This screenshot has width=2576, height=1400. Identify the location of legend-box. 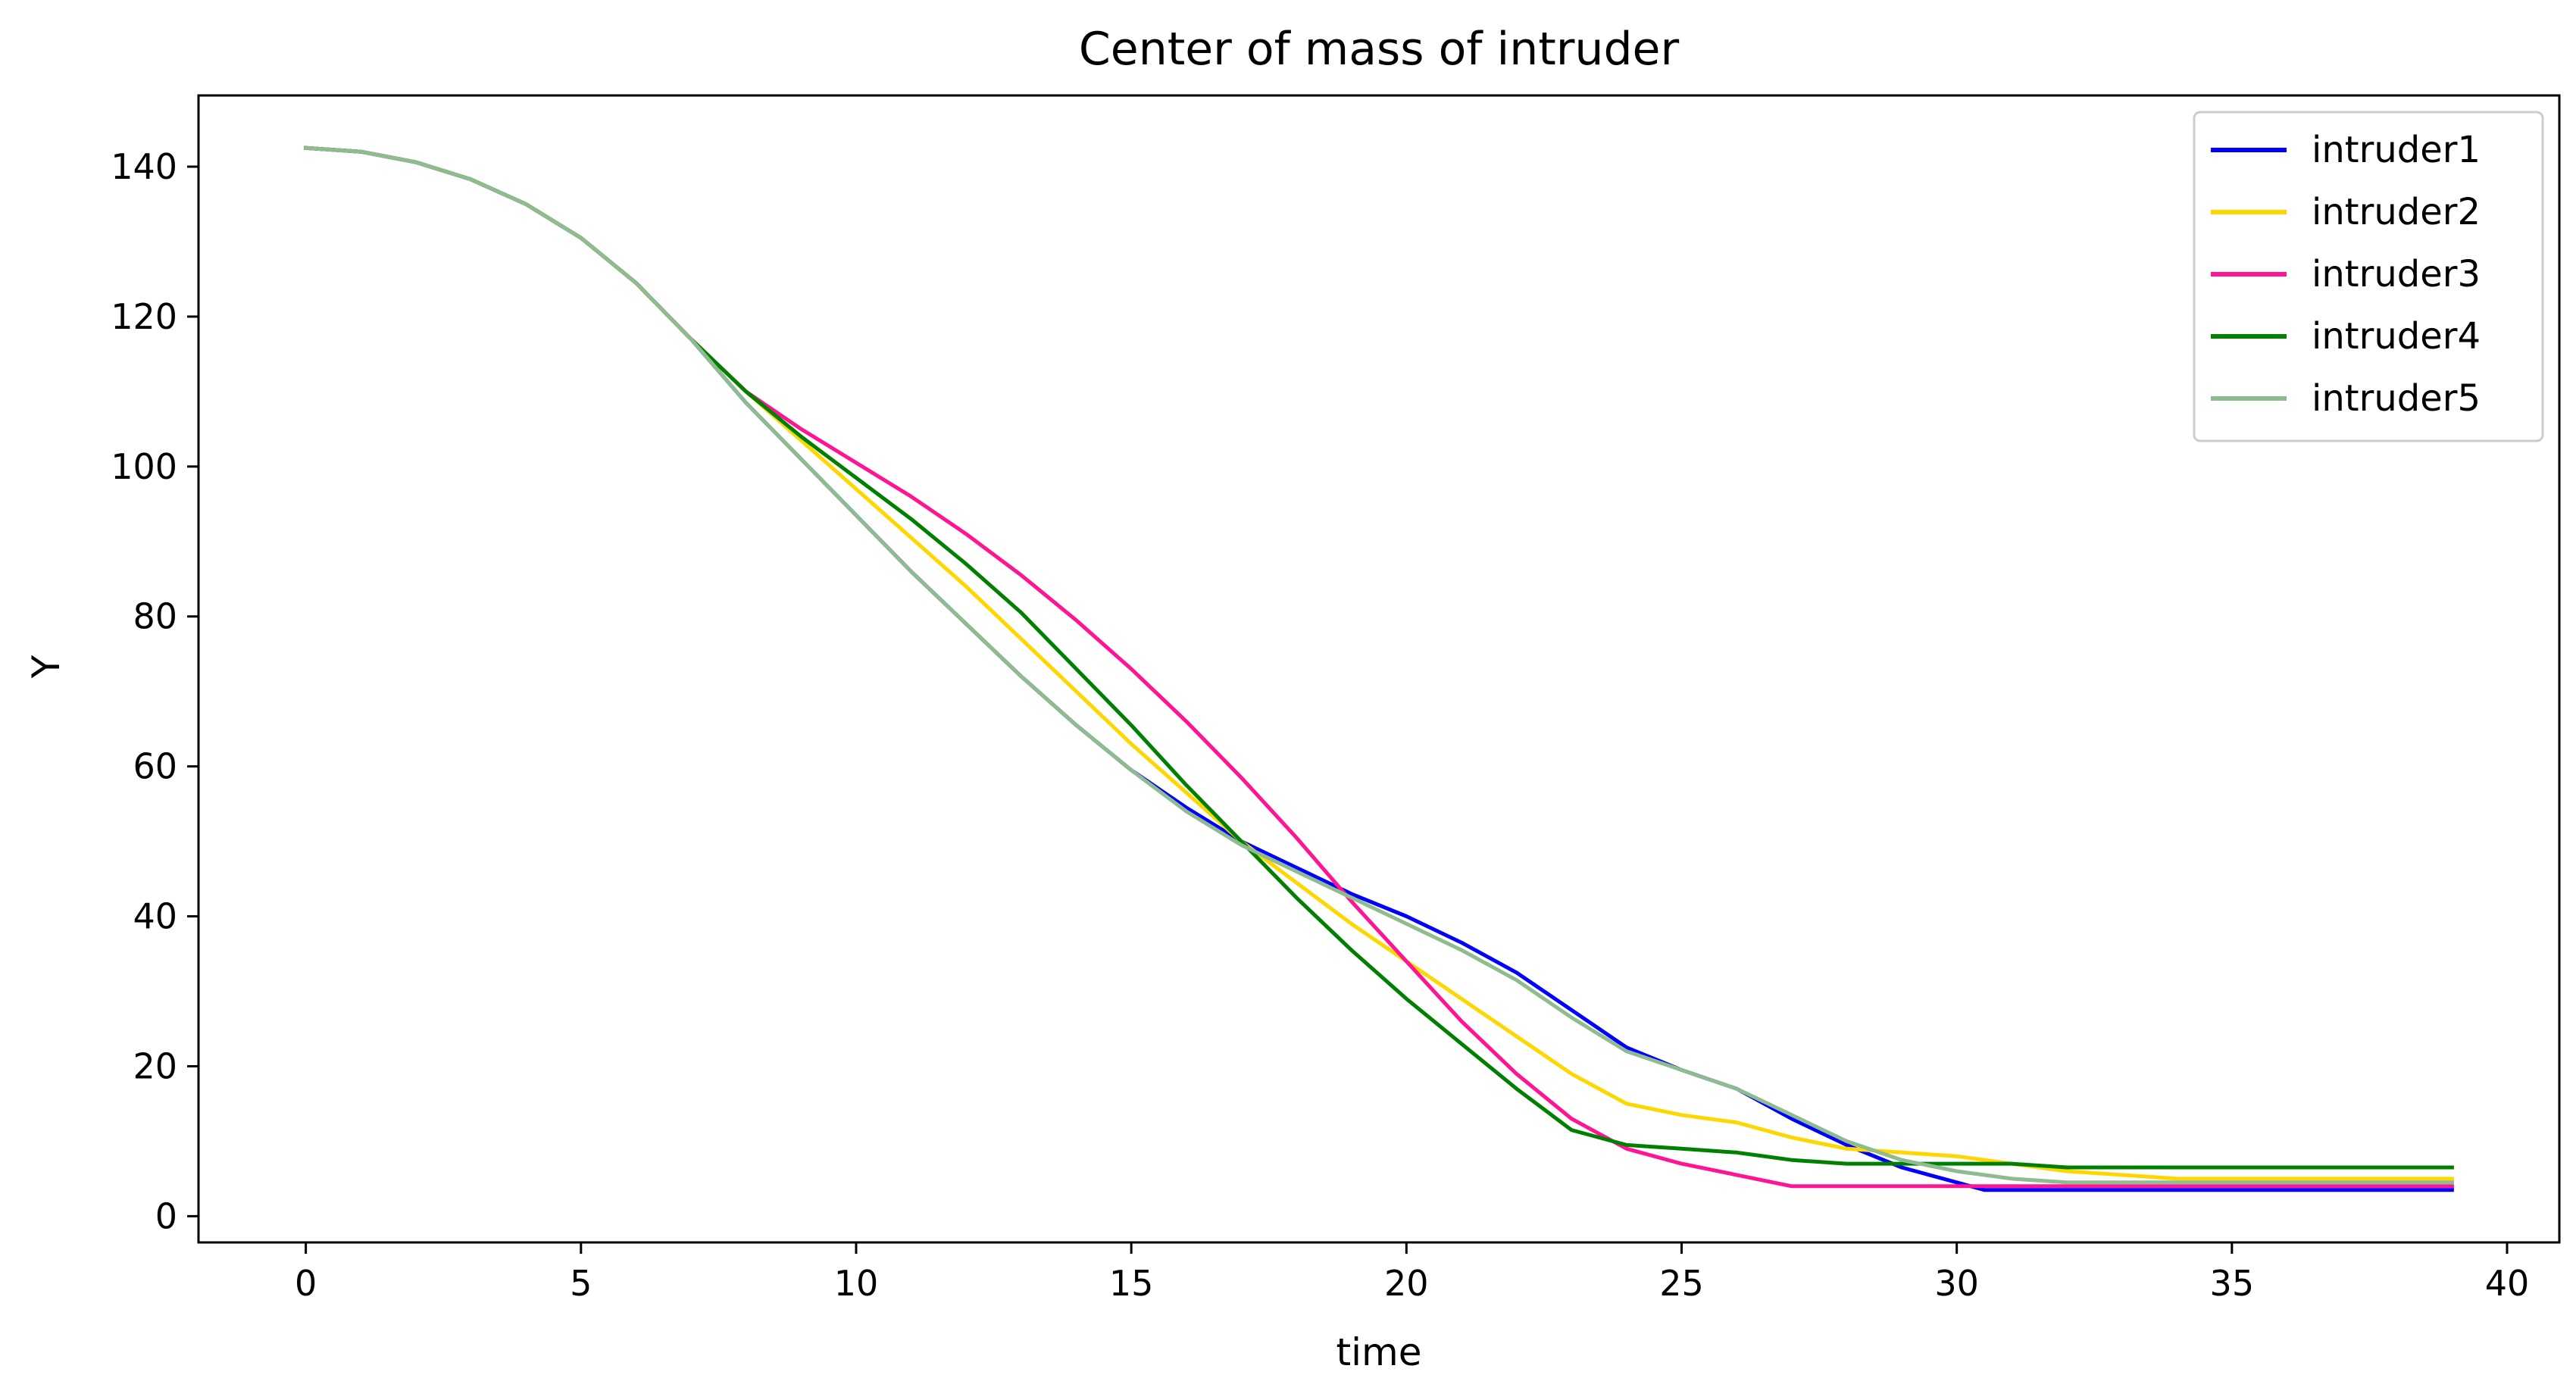
(2368, 276).